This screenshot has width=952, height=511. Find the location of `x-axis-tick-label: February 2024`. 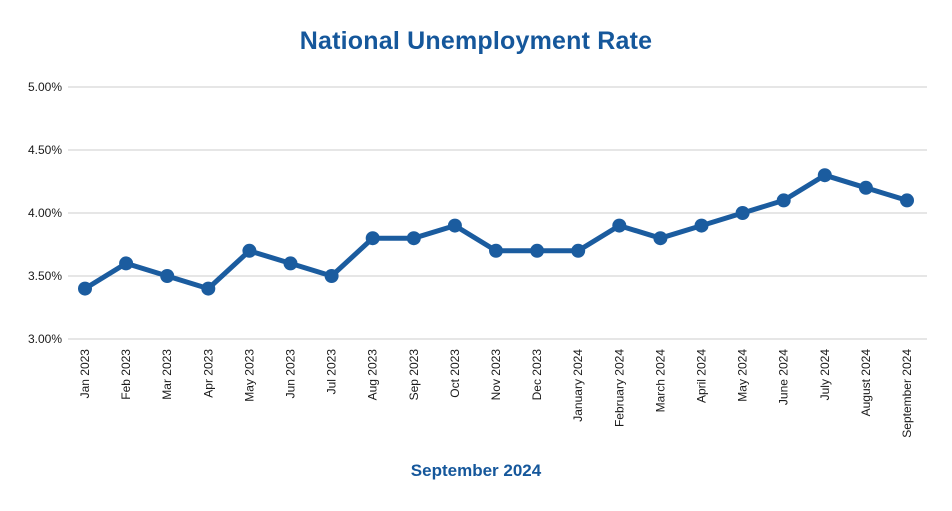

x-axis-tick-label: February 2024 is located at coordinates (619, 388).